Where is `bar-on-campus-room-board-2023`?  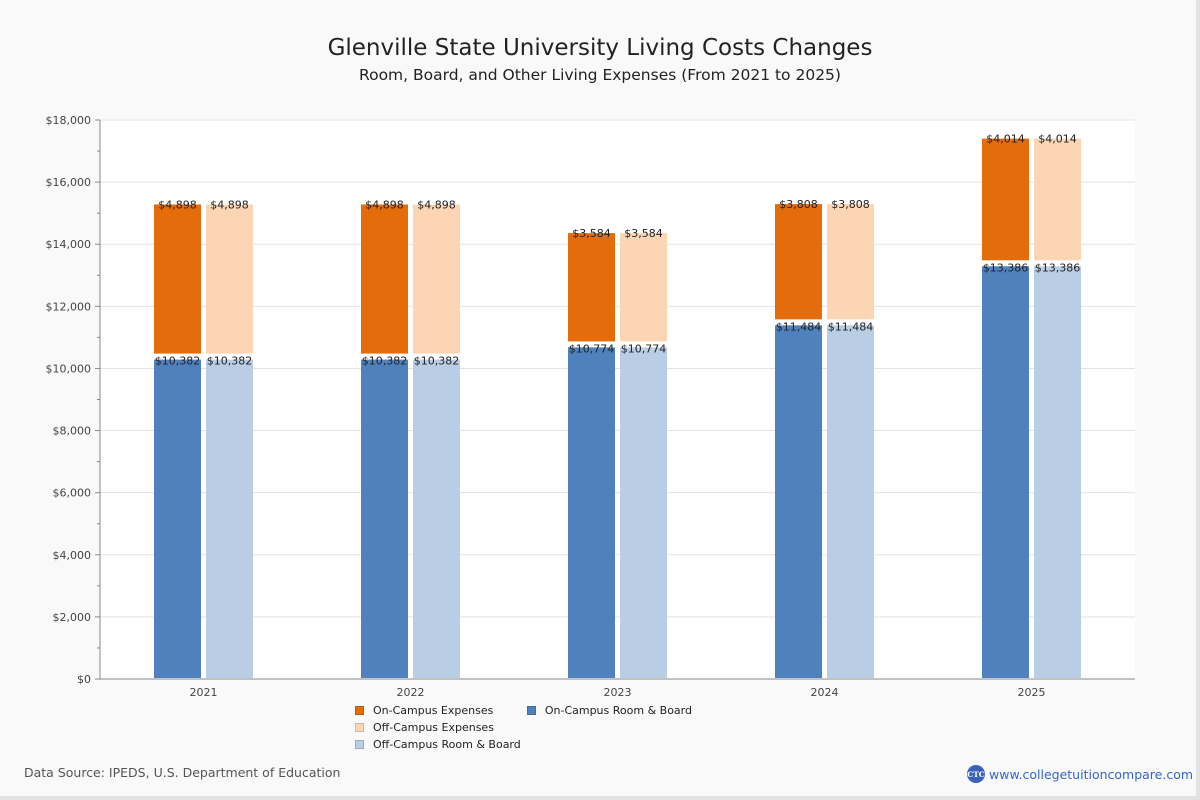
bar-on-campus-room-board-2023 is located at coordinates (591, 512).